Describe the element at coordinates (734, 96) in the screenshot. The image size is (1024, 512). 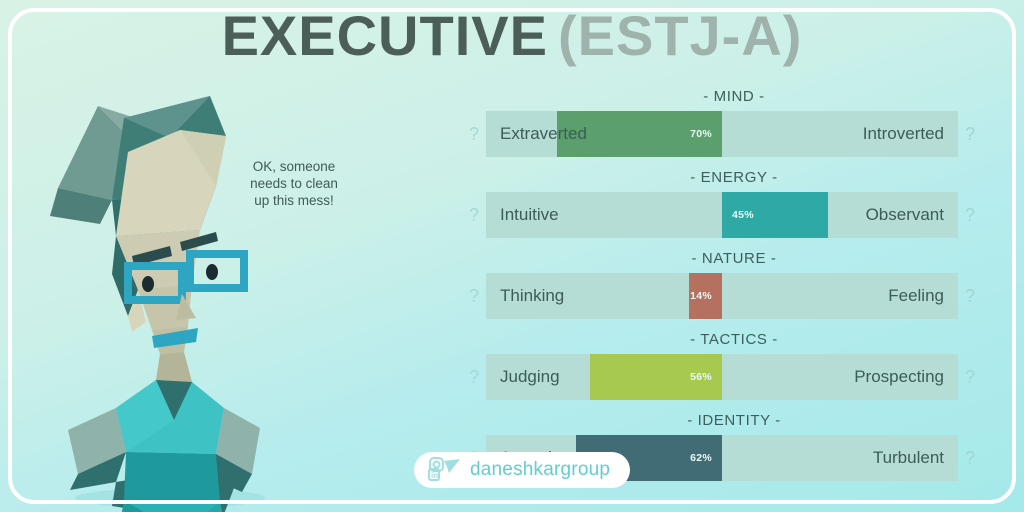
I see `trait-heading-mind: - MIND -` at that location.